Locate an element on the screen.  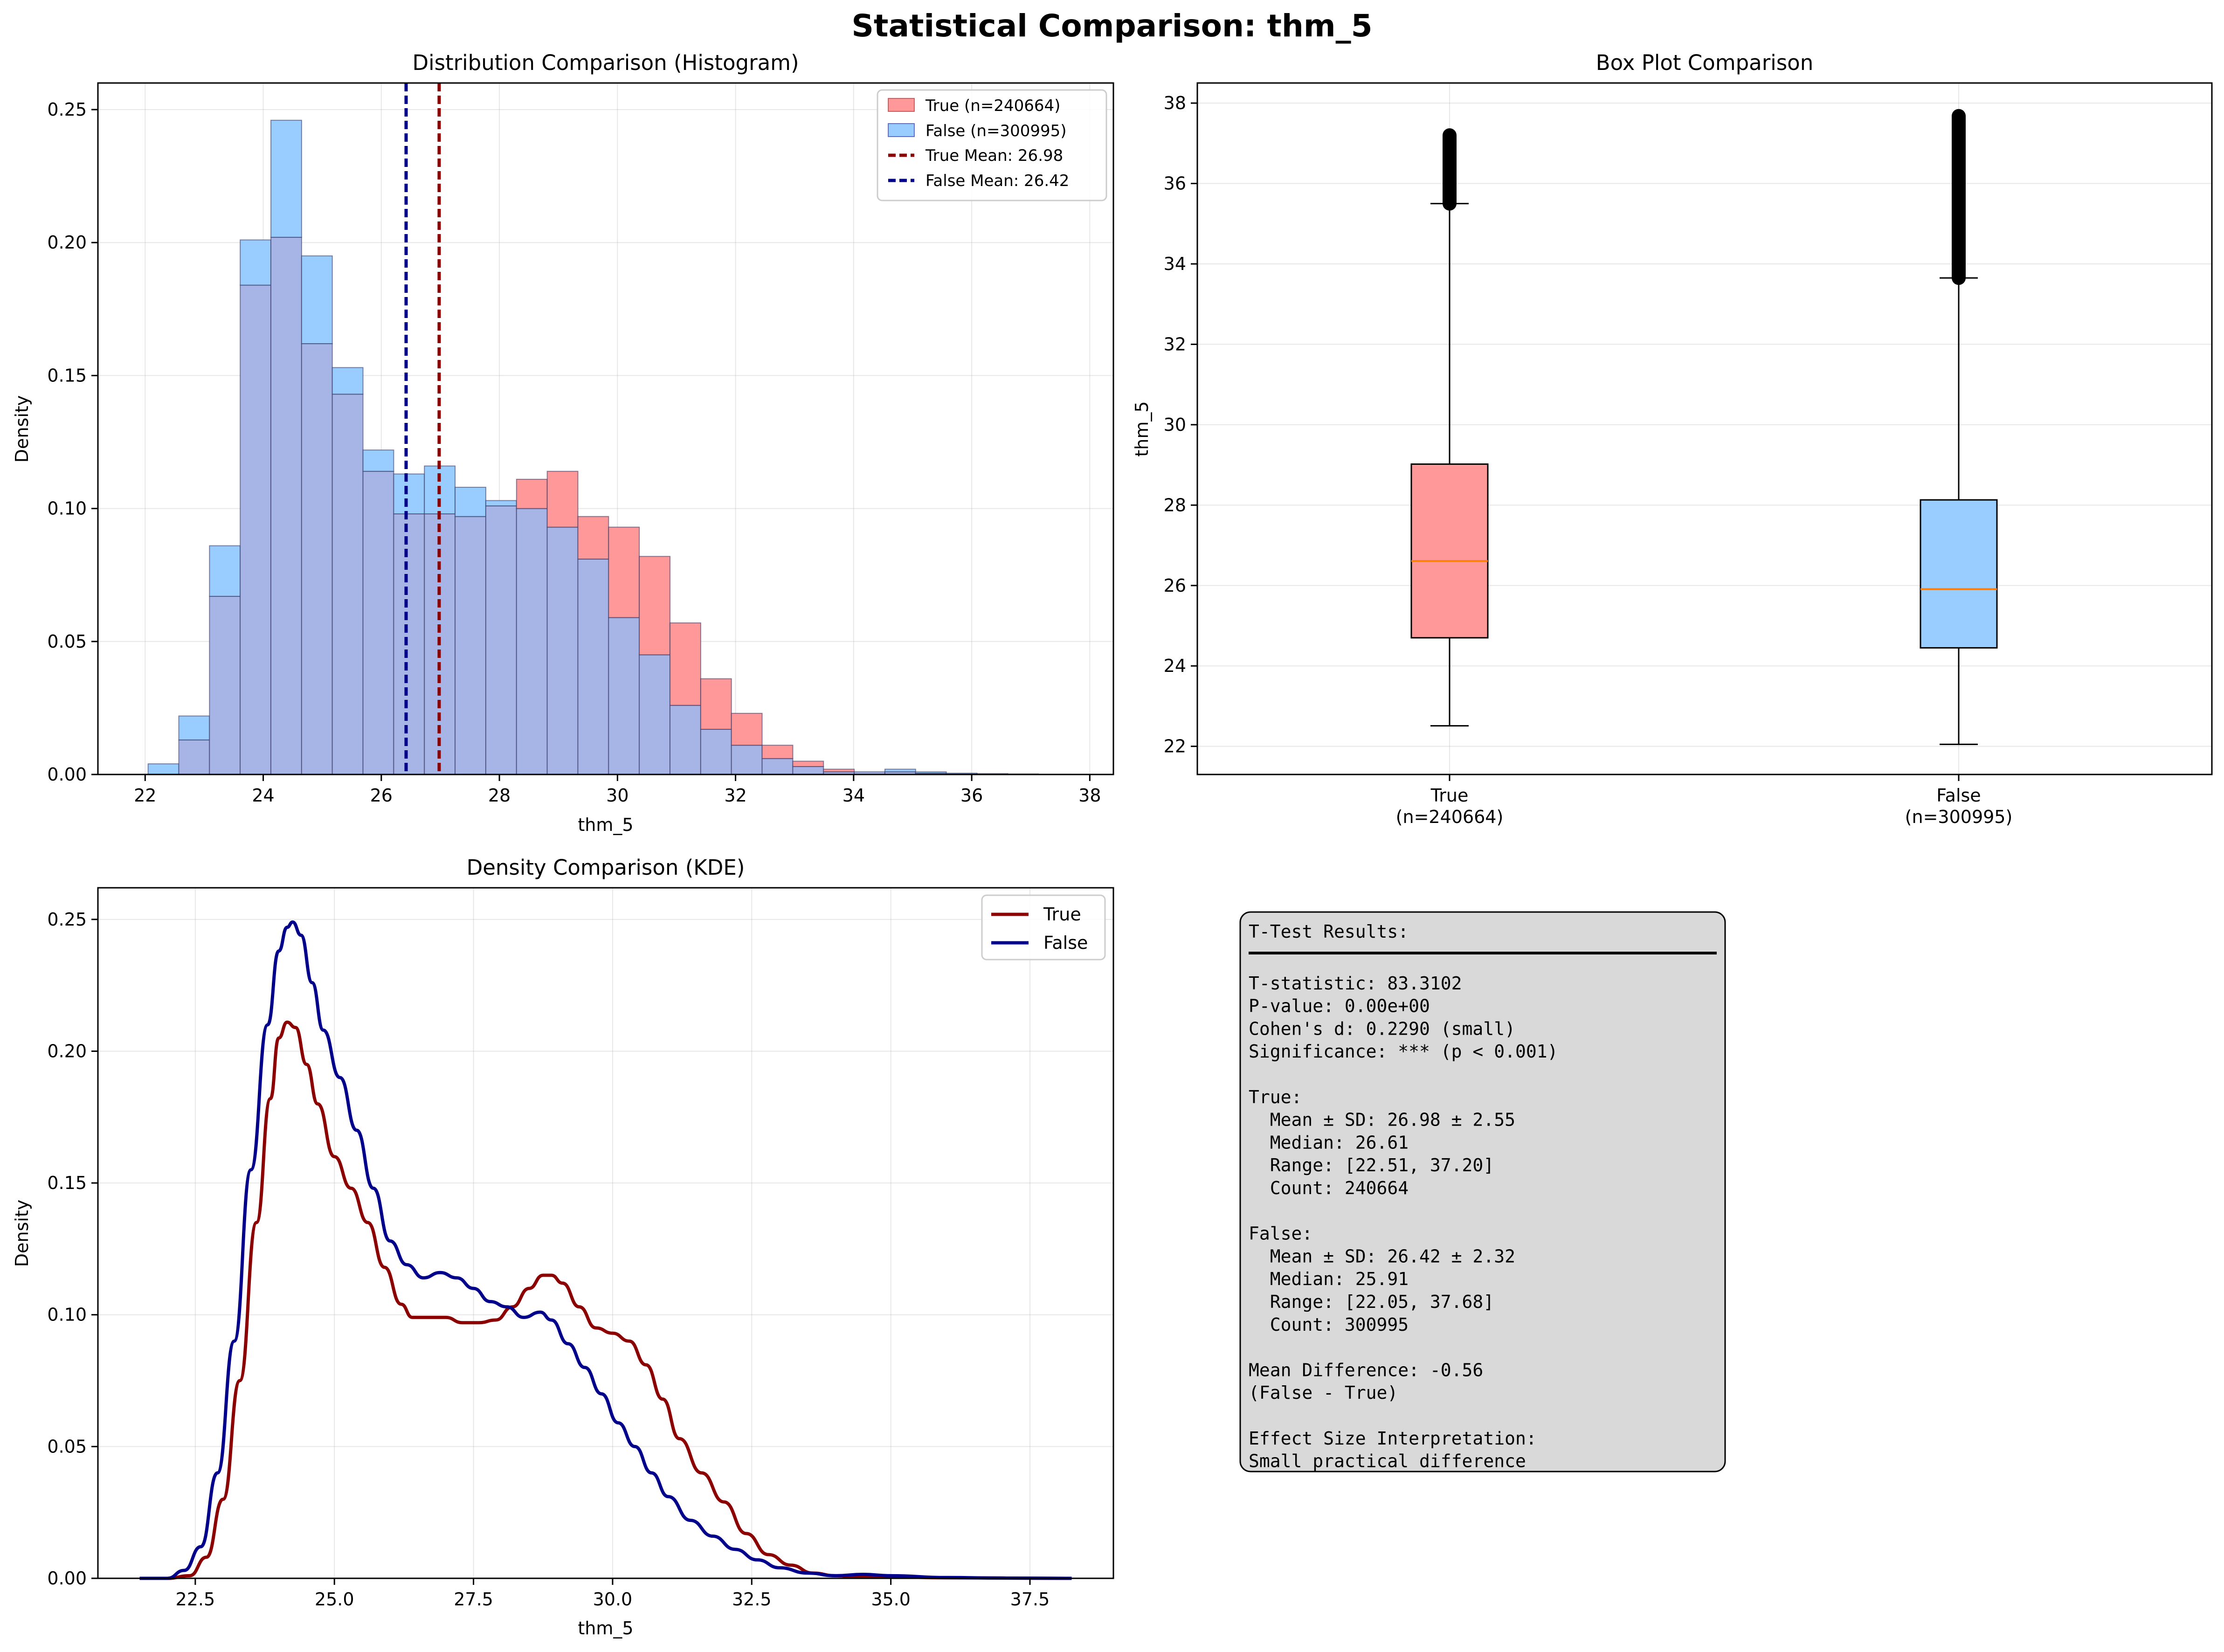
boxplot-y-tick-label: 36 is located at coordinates (1175, 183).